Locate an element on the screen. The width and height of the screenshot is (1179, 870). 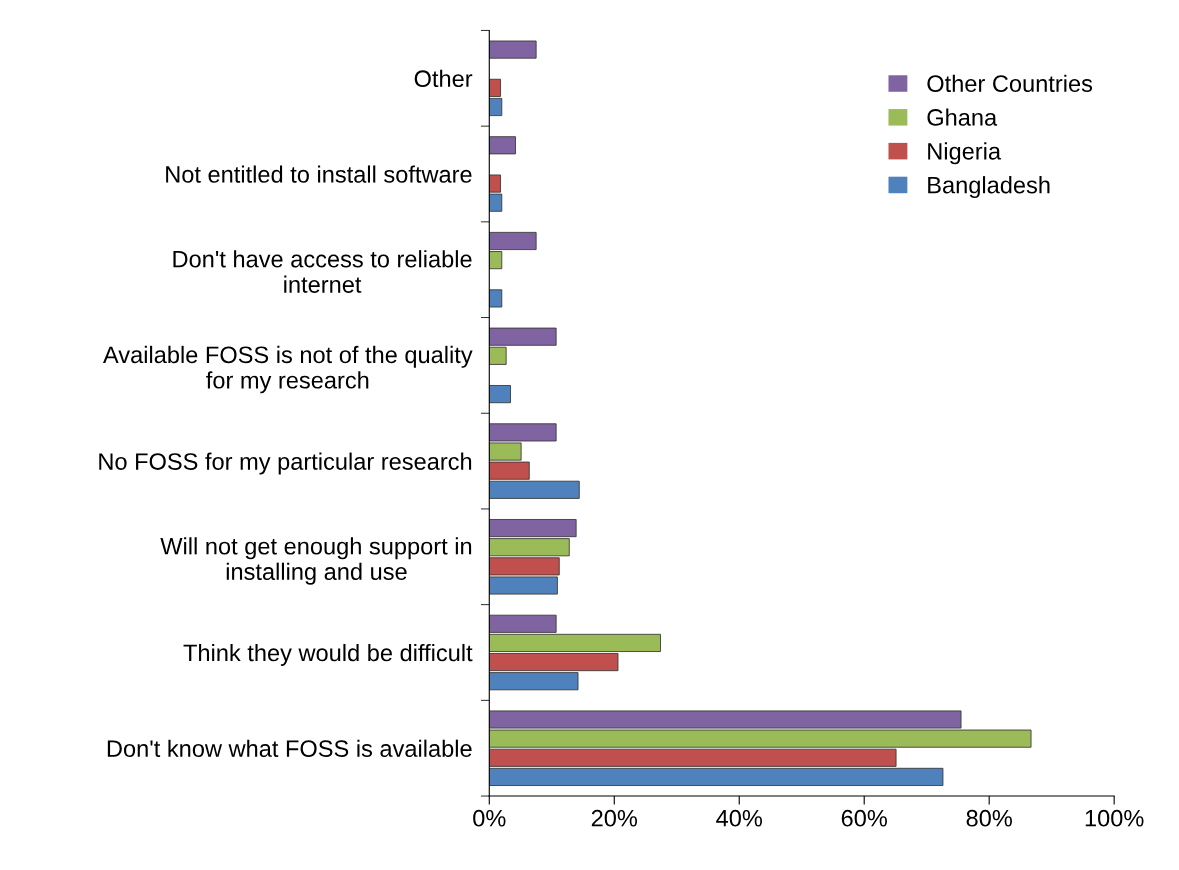
x-tick-label: 60% is located at coordinates (864, 818).